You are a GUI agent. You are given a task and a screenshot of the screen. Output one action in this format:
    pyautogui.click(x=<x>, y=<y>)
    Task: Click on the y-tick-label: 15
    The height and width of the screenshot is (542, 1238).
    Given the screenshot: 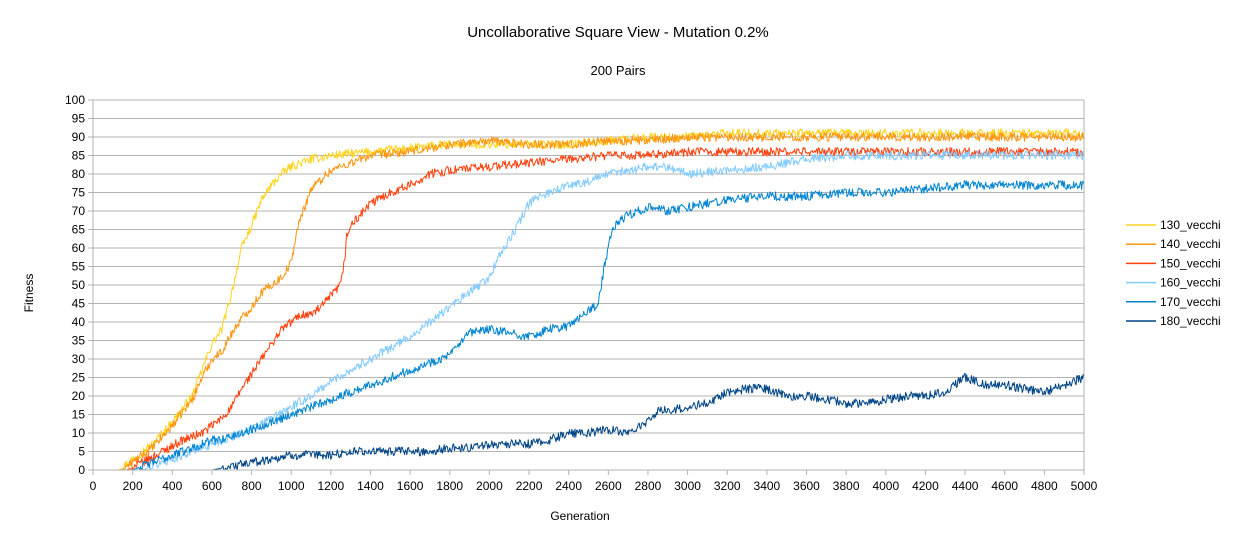 What is the action you would take?
    pyautogui.click(x=79, y=415)
    